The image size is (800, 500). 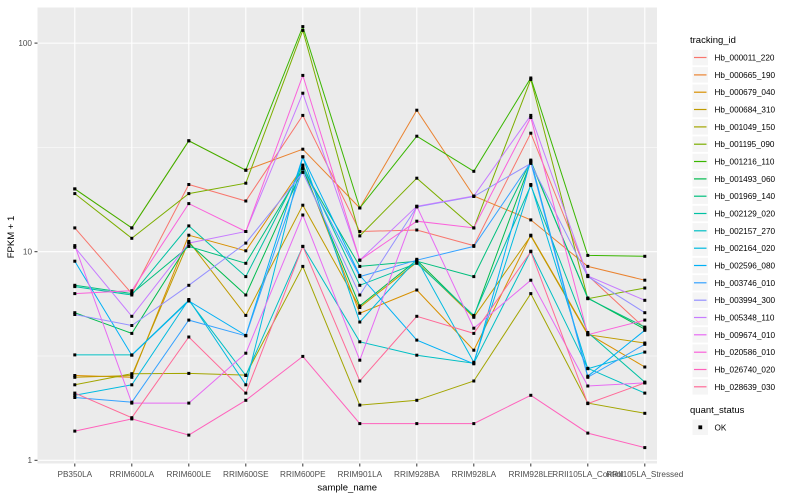 What do you see at coordinates (733, 317) in the screenshot?
I see `legend-entry-Hb_005348_110: Hb_005348_110` at bounding box center [733, 317].